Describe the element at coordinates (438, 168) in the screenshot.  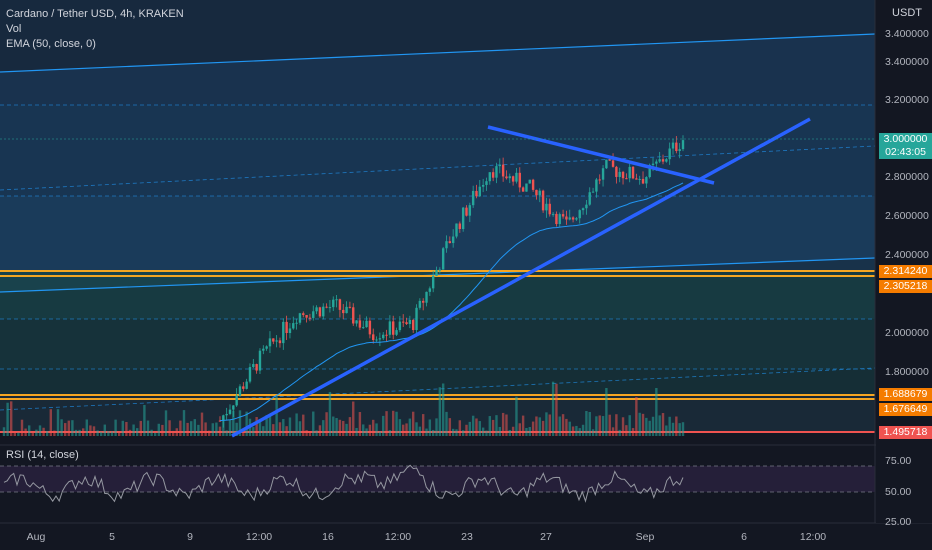
I see `channel-mid-line` at that location.